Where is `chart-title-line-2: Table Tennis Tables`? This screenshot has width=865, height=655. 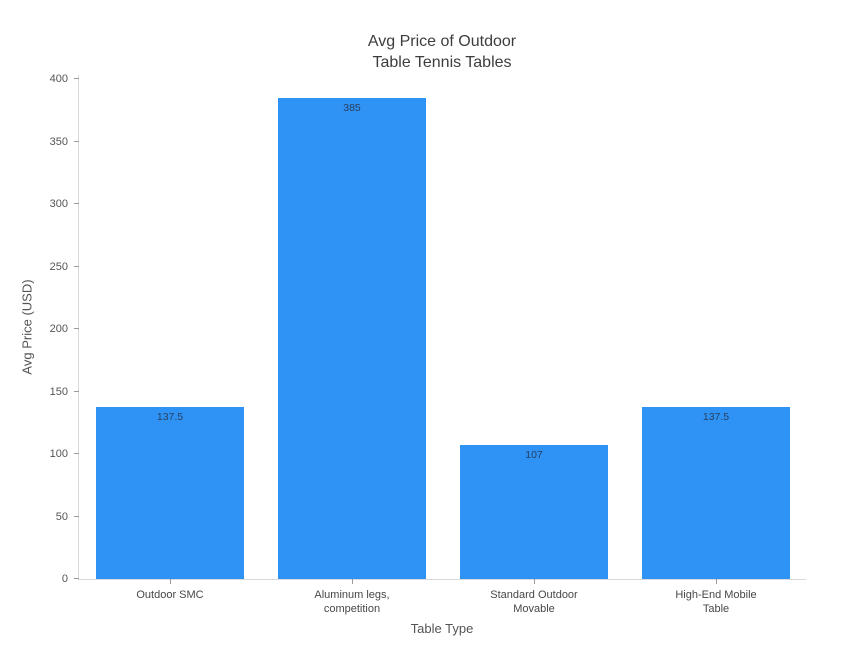
chart-title-line-2: Table Tennis Tables is located at coordinates (442, 62).